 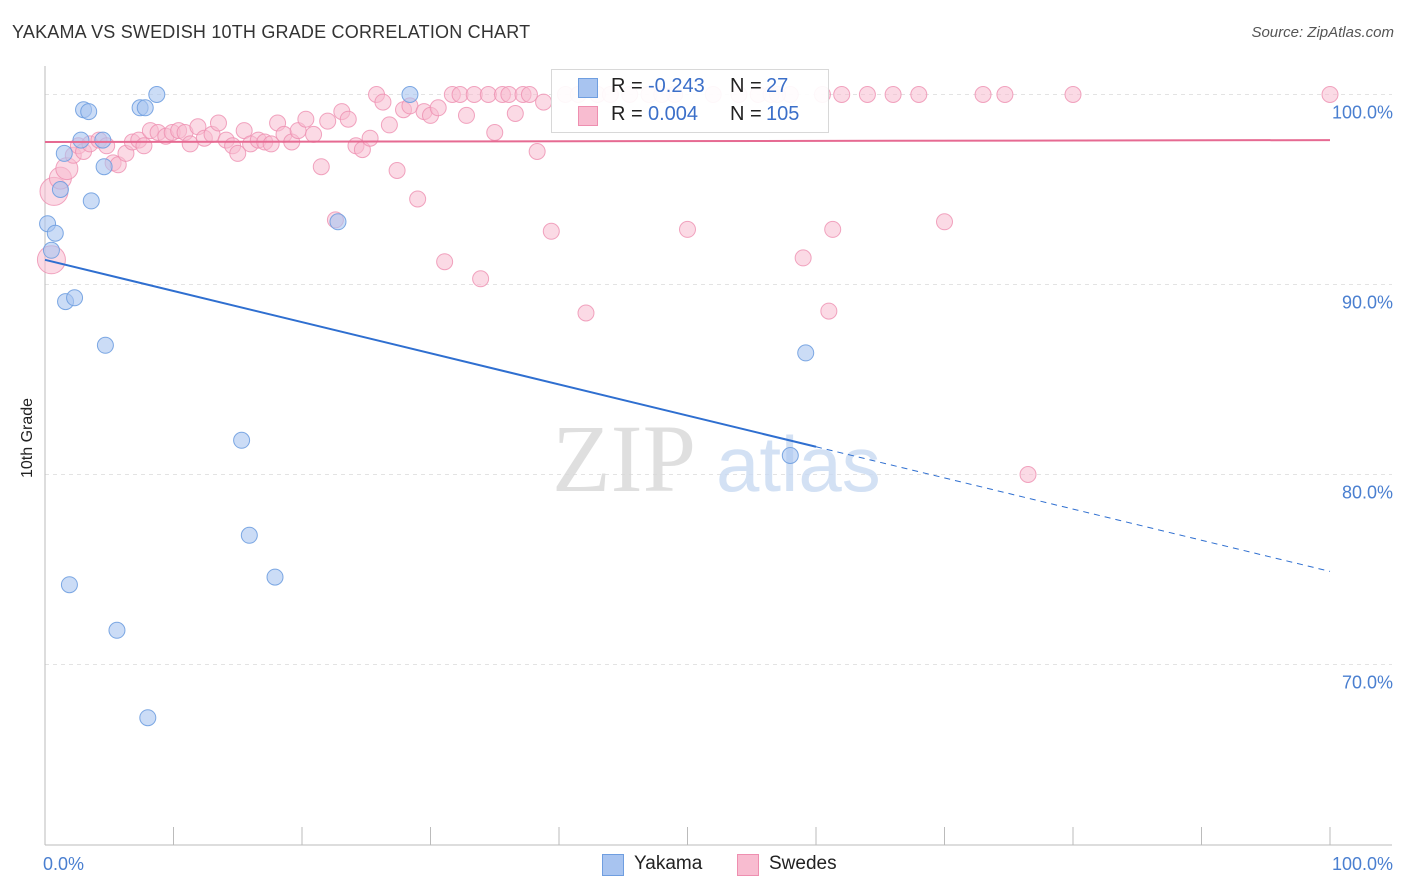 I want to click on legend-row-swedes: R = 0.004 N = 105, so click(x=690, y=115).